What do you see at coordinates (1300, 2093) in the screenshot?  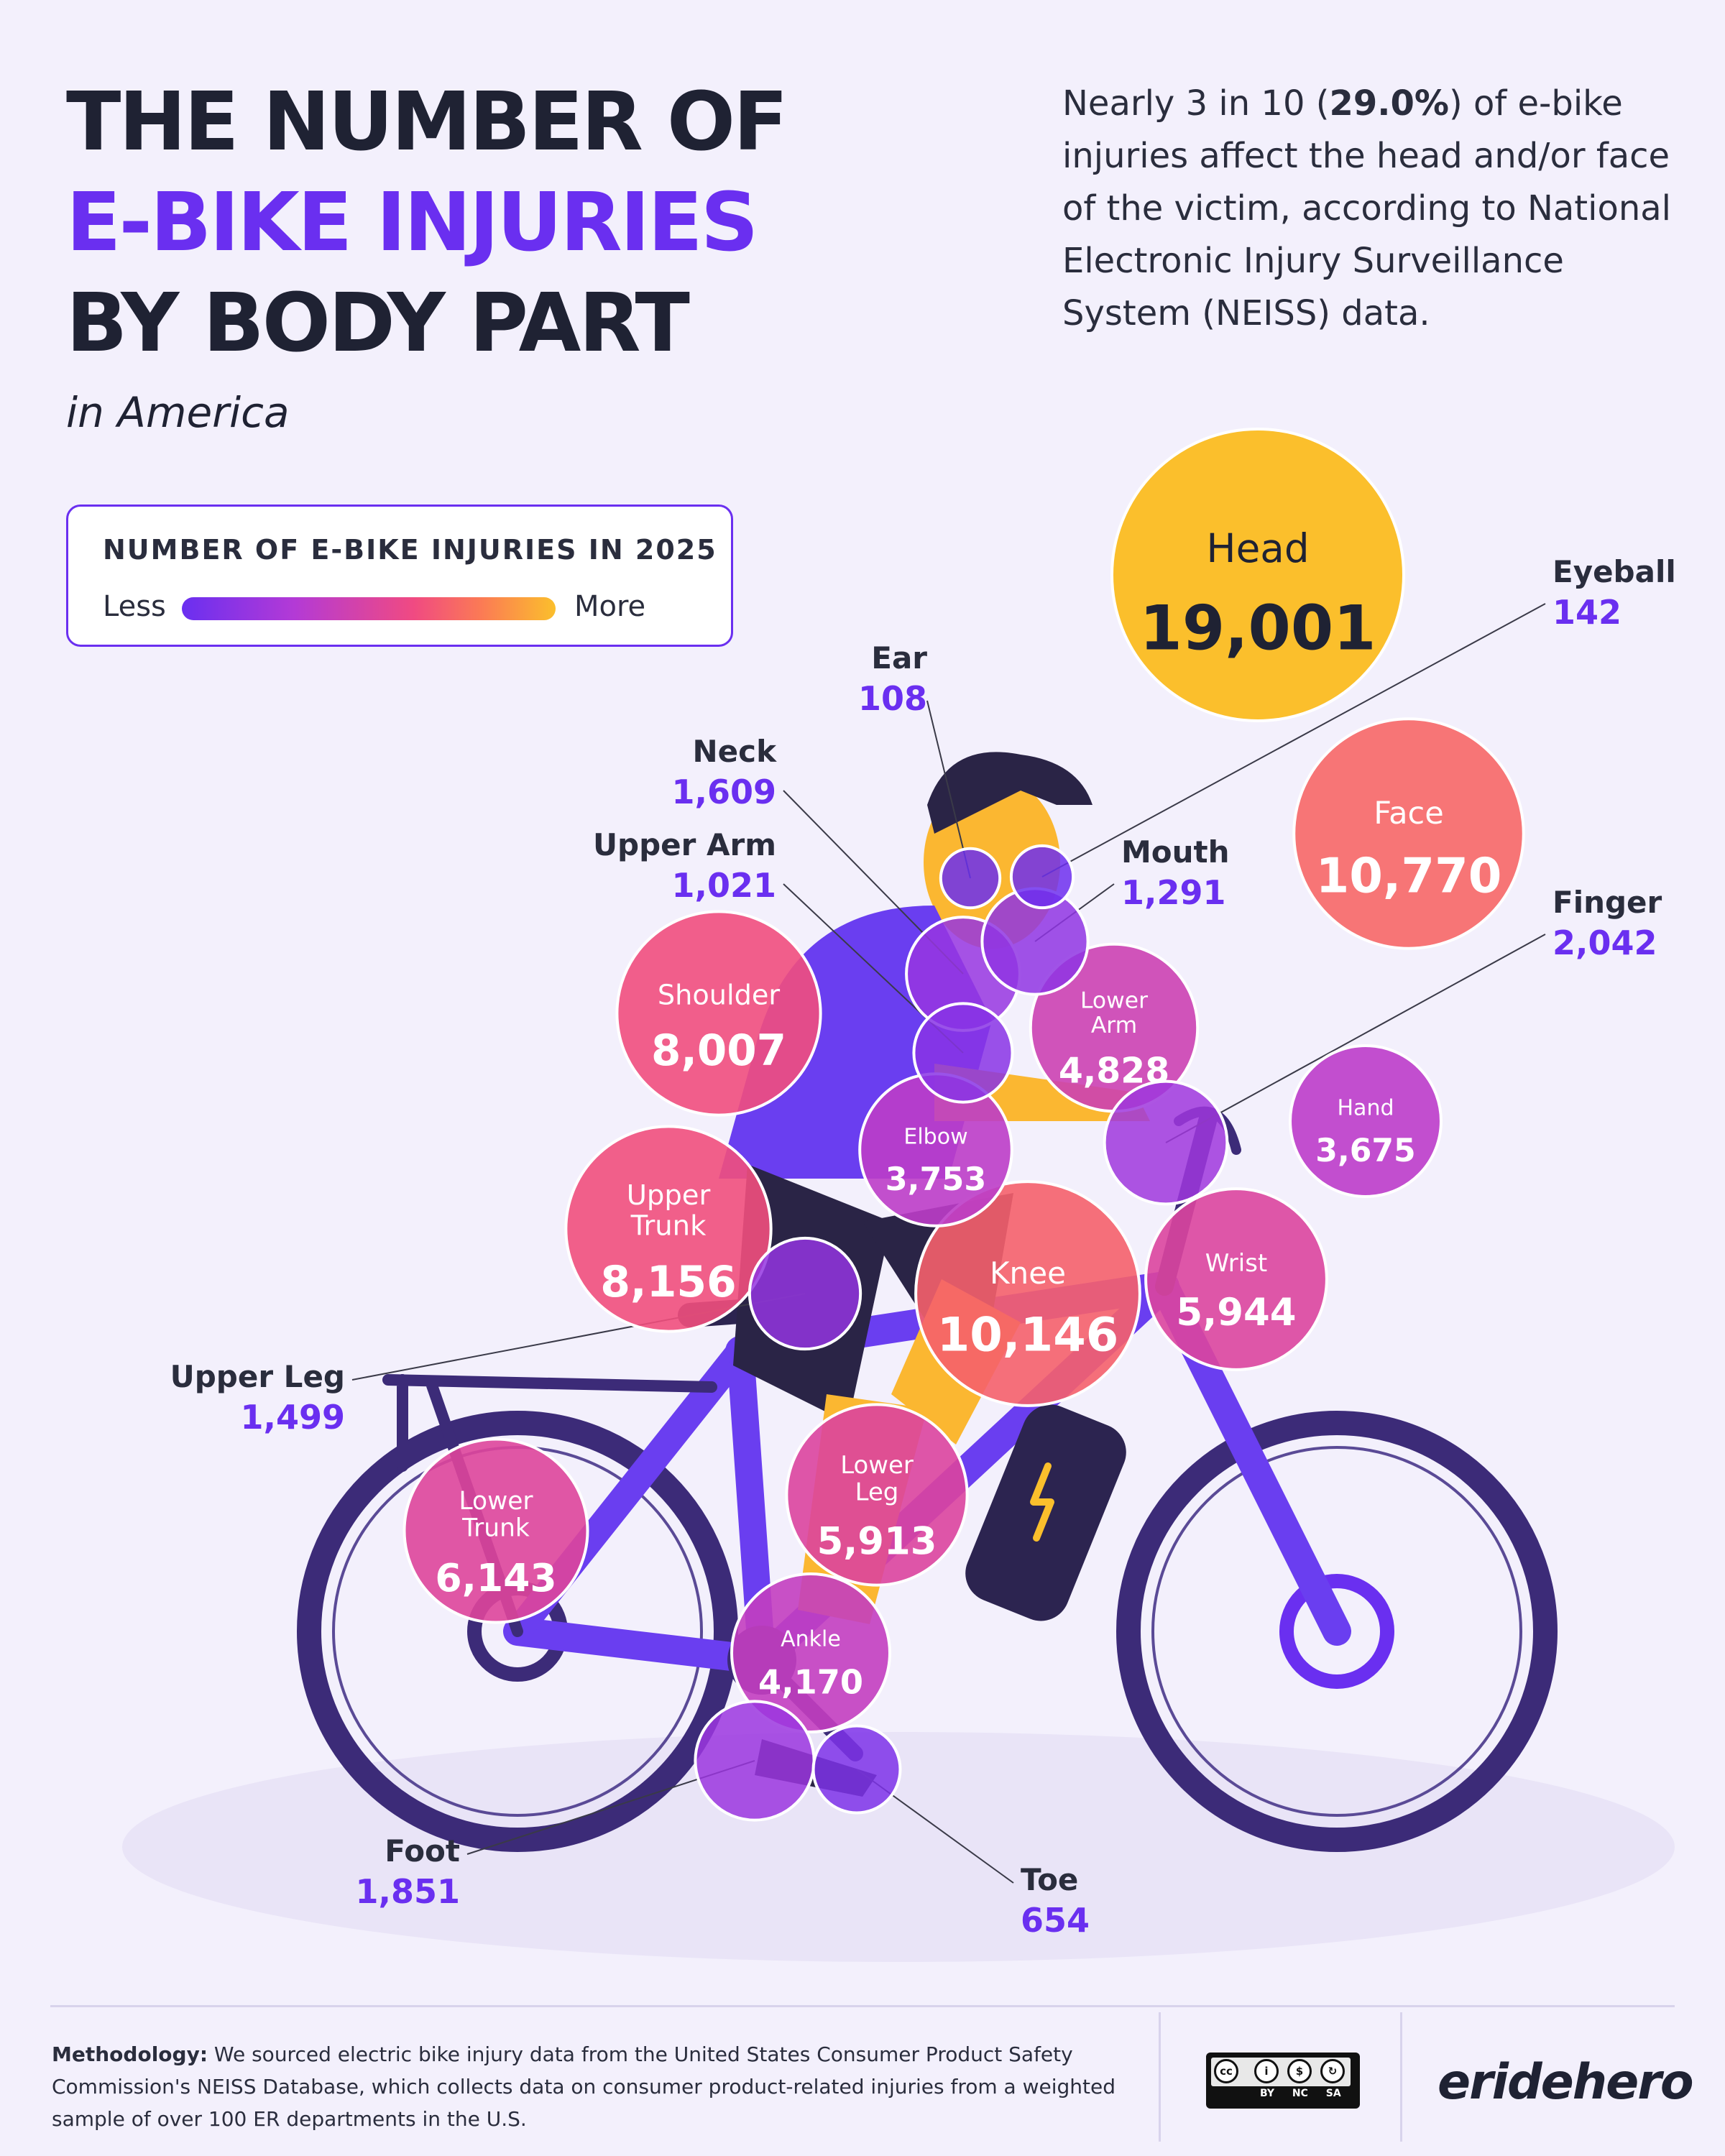 I see `cc-license-text: BY NC SA` at bounding box center [1300, 2093].